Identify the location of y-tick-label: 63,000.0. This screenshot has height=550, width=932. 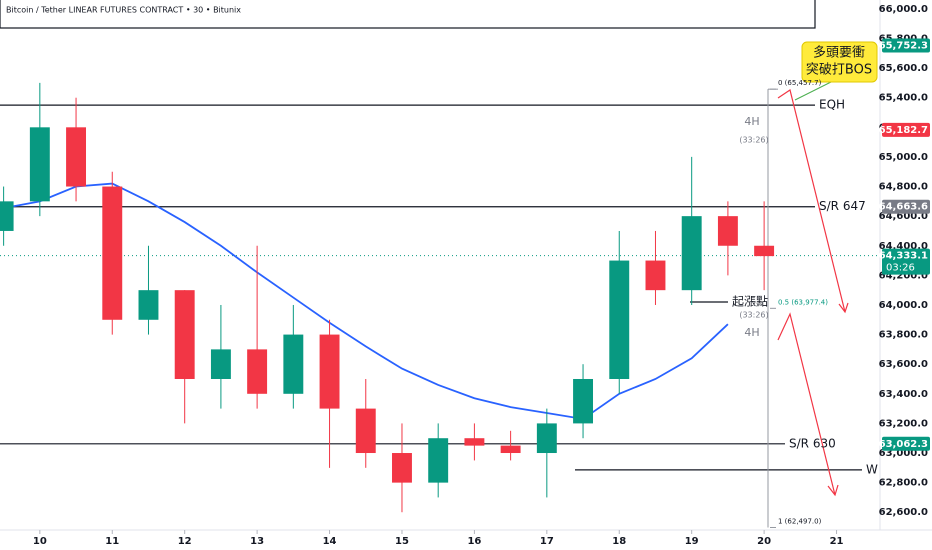
(903, 453).